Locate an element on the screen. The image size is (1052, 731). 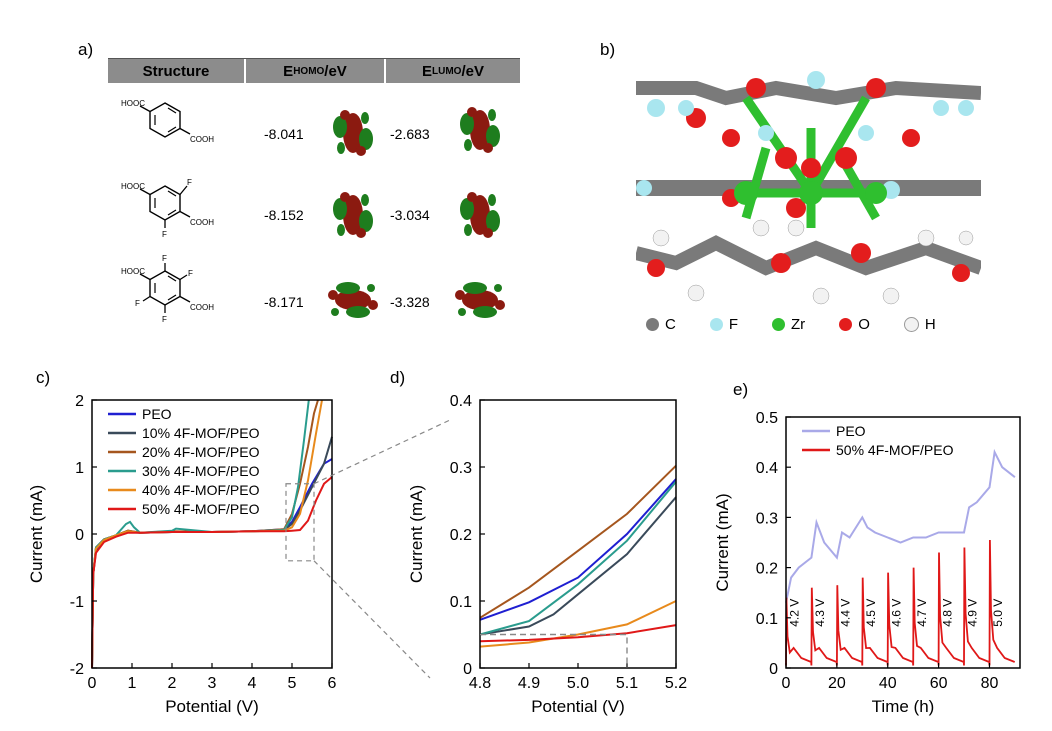
homo-value-2: -8.152 is located at coordinates (284, 215).